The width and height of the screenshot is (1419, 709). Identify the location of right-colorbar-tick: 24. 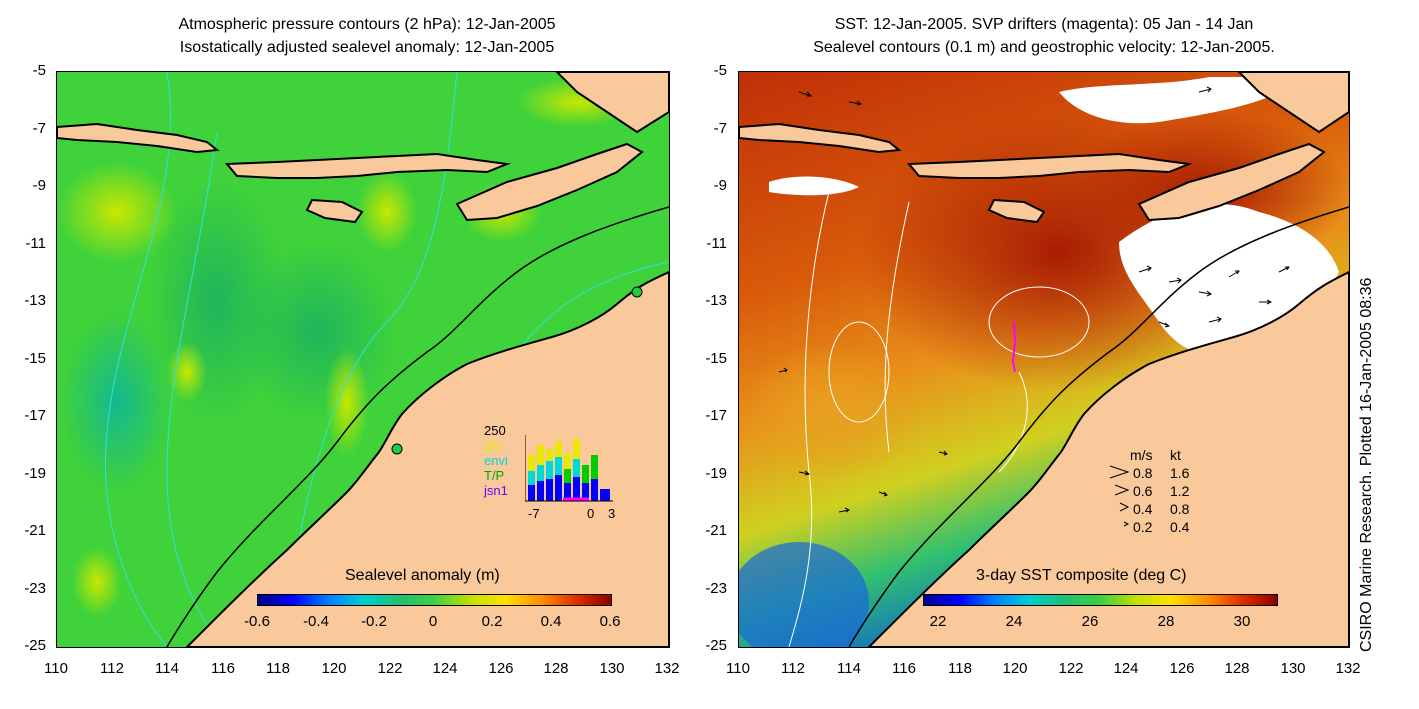
(1014, 621).